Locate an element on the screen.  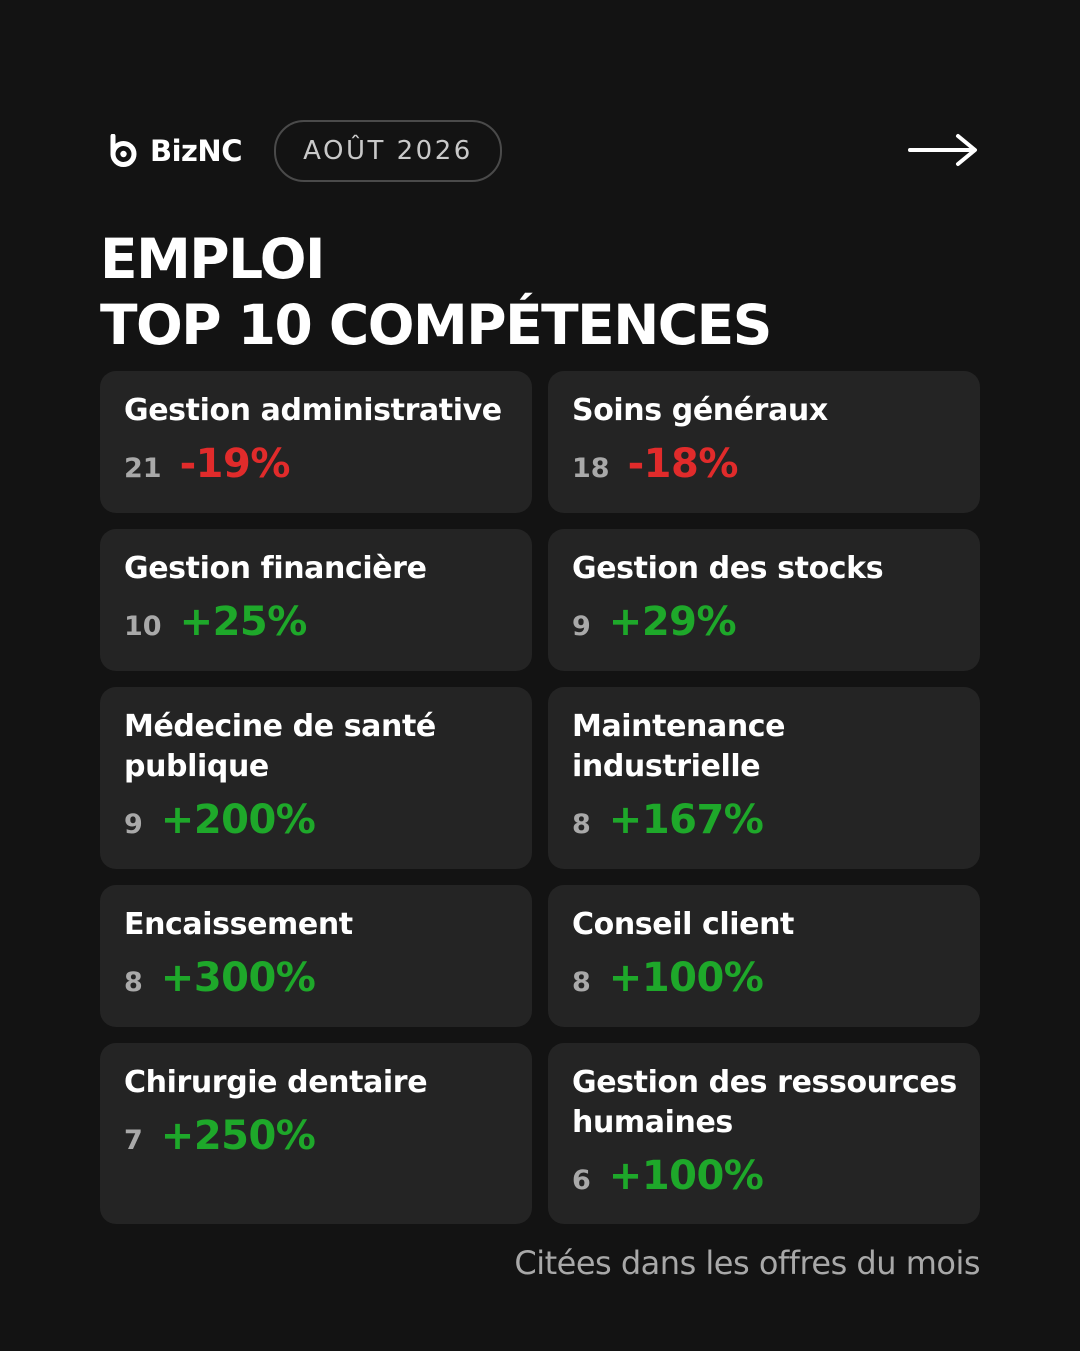
arrow-right-icon is located at coordinates (944, 150).